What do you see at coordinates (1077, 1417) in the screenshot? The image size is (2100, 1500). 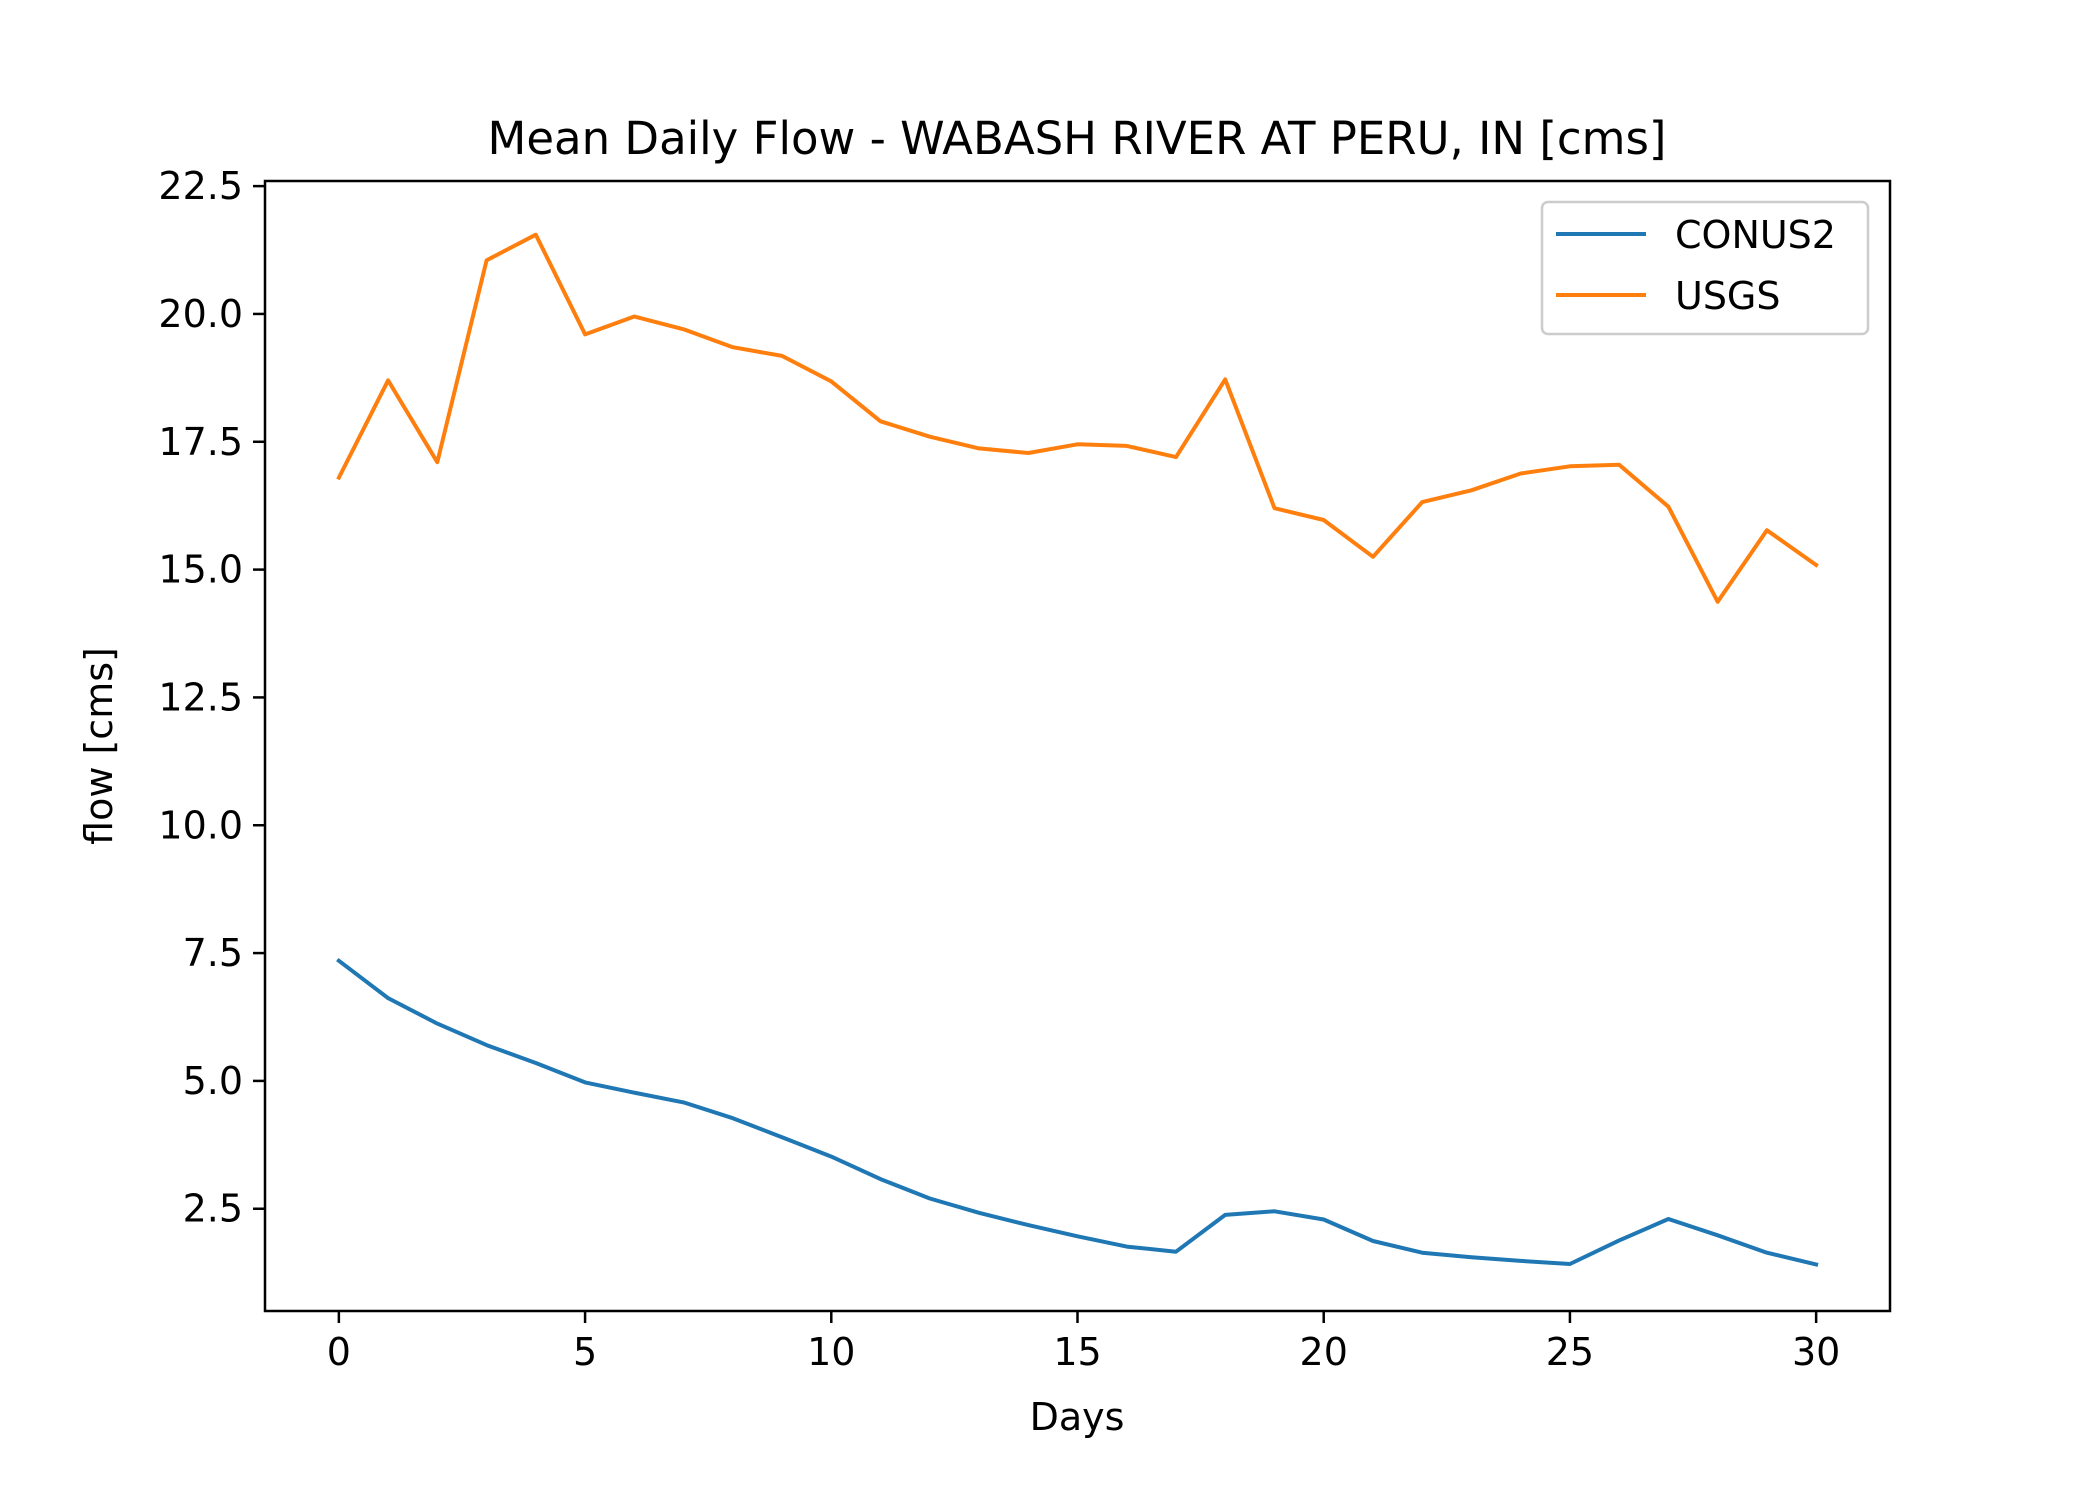 I see `x-axis-title: Days` at bounding box center [1077, 1417].